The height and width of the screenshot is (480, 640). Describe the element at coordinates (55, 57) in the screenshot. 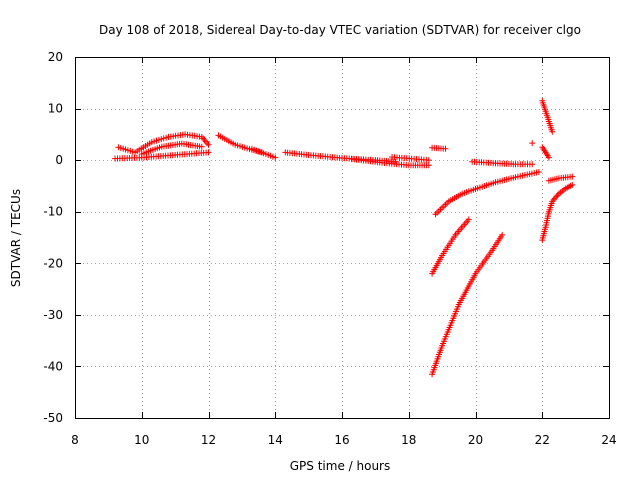

I see `y-tick-label: 20` at that location.